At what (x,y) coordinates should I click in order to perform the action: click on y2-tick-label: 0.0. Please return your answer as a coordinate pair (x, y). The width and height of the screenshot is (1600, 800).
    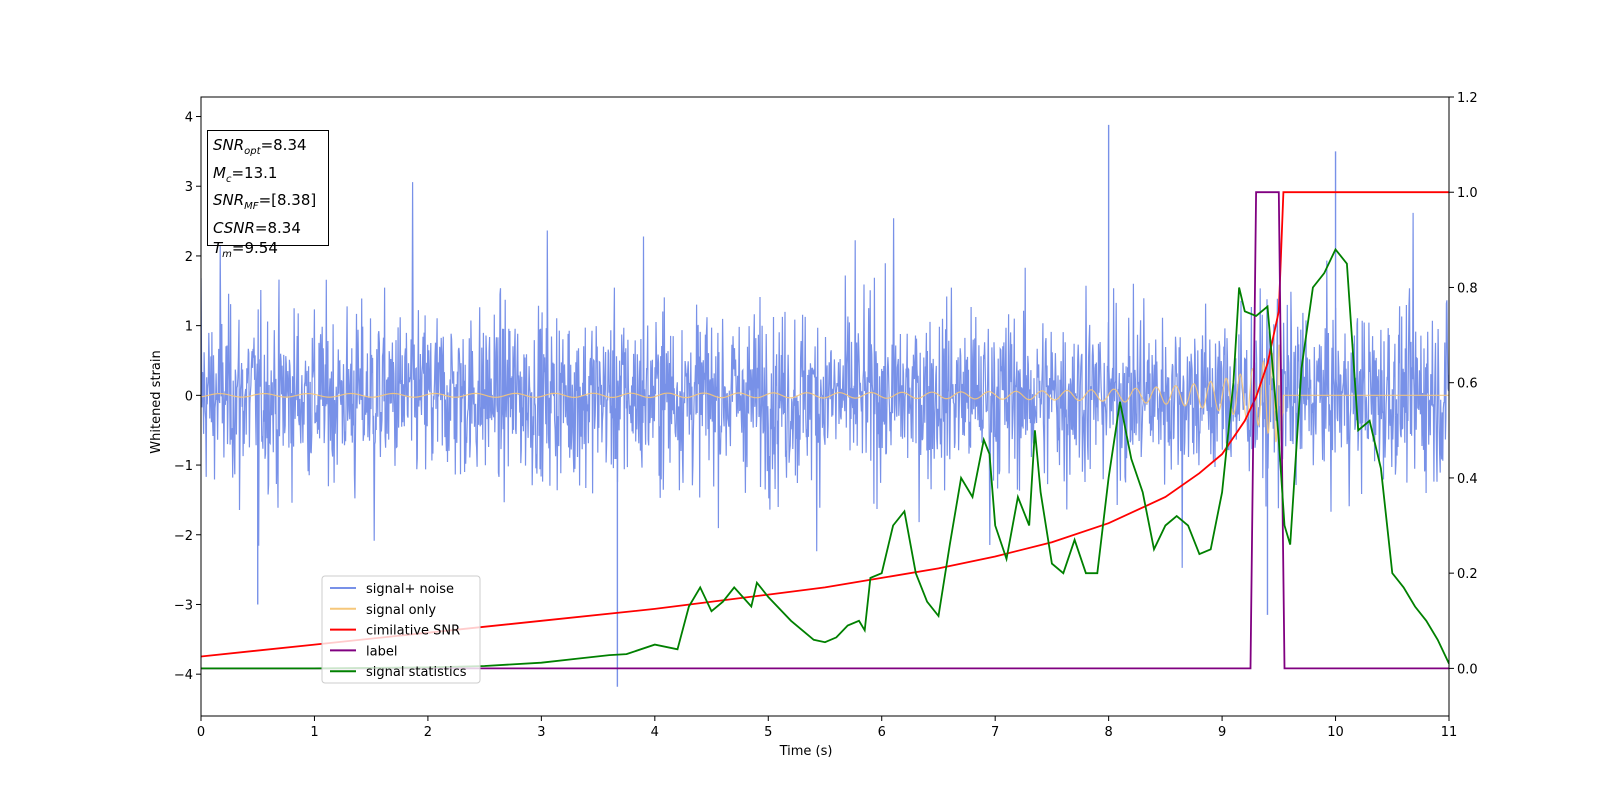
    Looking at the image, I should click on (1467, 669).